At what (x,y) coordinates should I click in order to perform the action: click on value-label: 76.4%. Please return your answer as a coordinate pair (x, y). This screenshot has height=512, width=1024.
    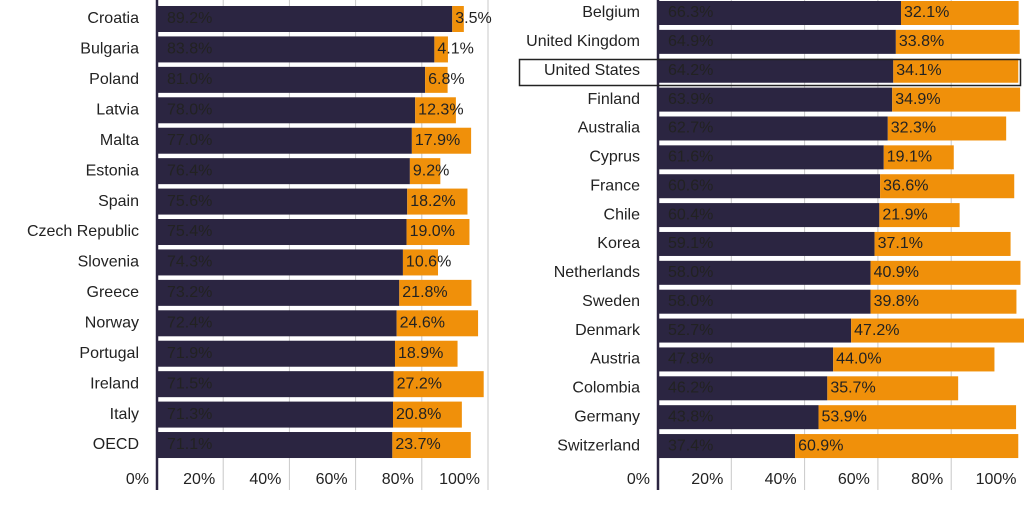
    Looking at the image, I should click on (189, 170).